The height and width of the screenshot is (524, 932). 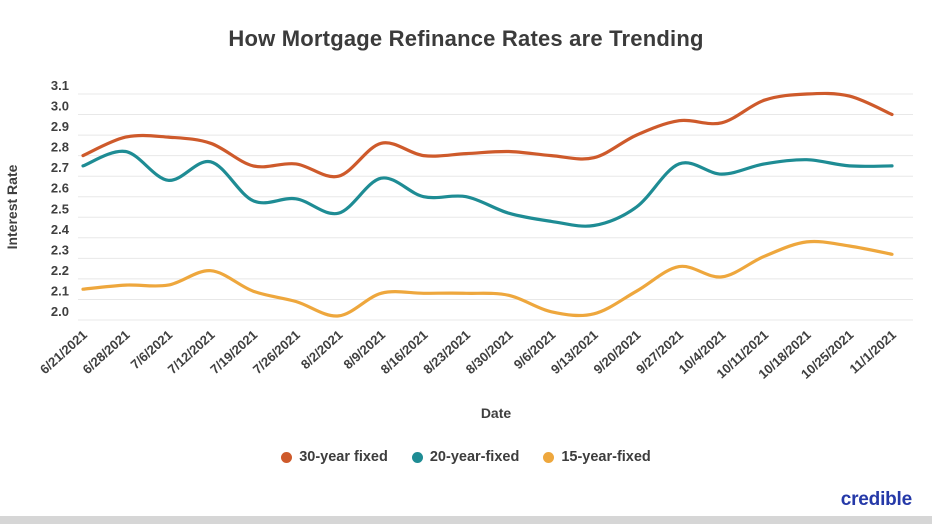 What do you see at coordinates (606, 457) in the screenshot?
I see `legend-label: 15-year-fixed` at bounding box center [606, 457].